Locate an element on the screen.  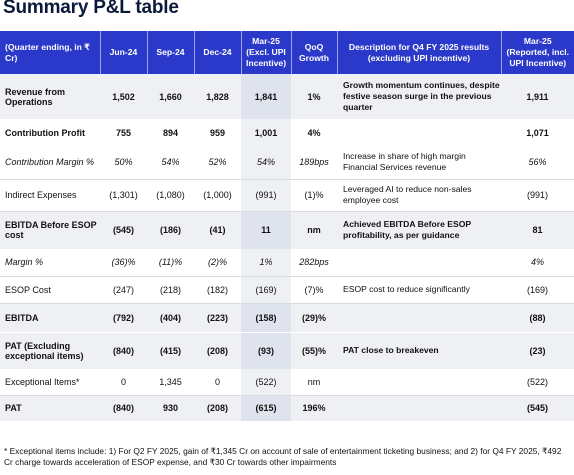
row-label: Contribution Profit is located at coordinates (45, 132).